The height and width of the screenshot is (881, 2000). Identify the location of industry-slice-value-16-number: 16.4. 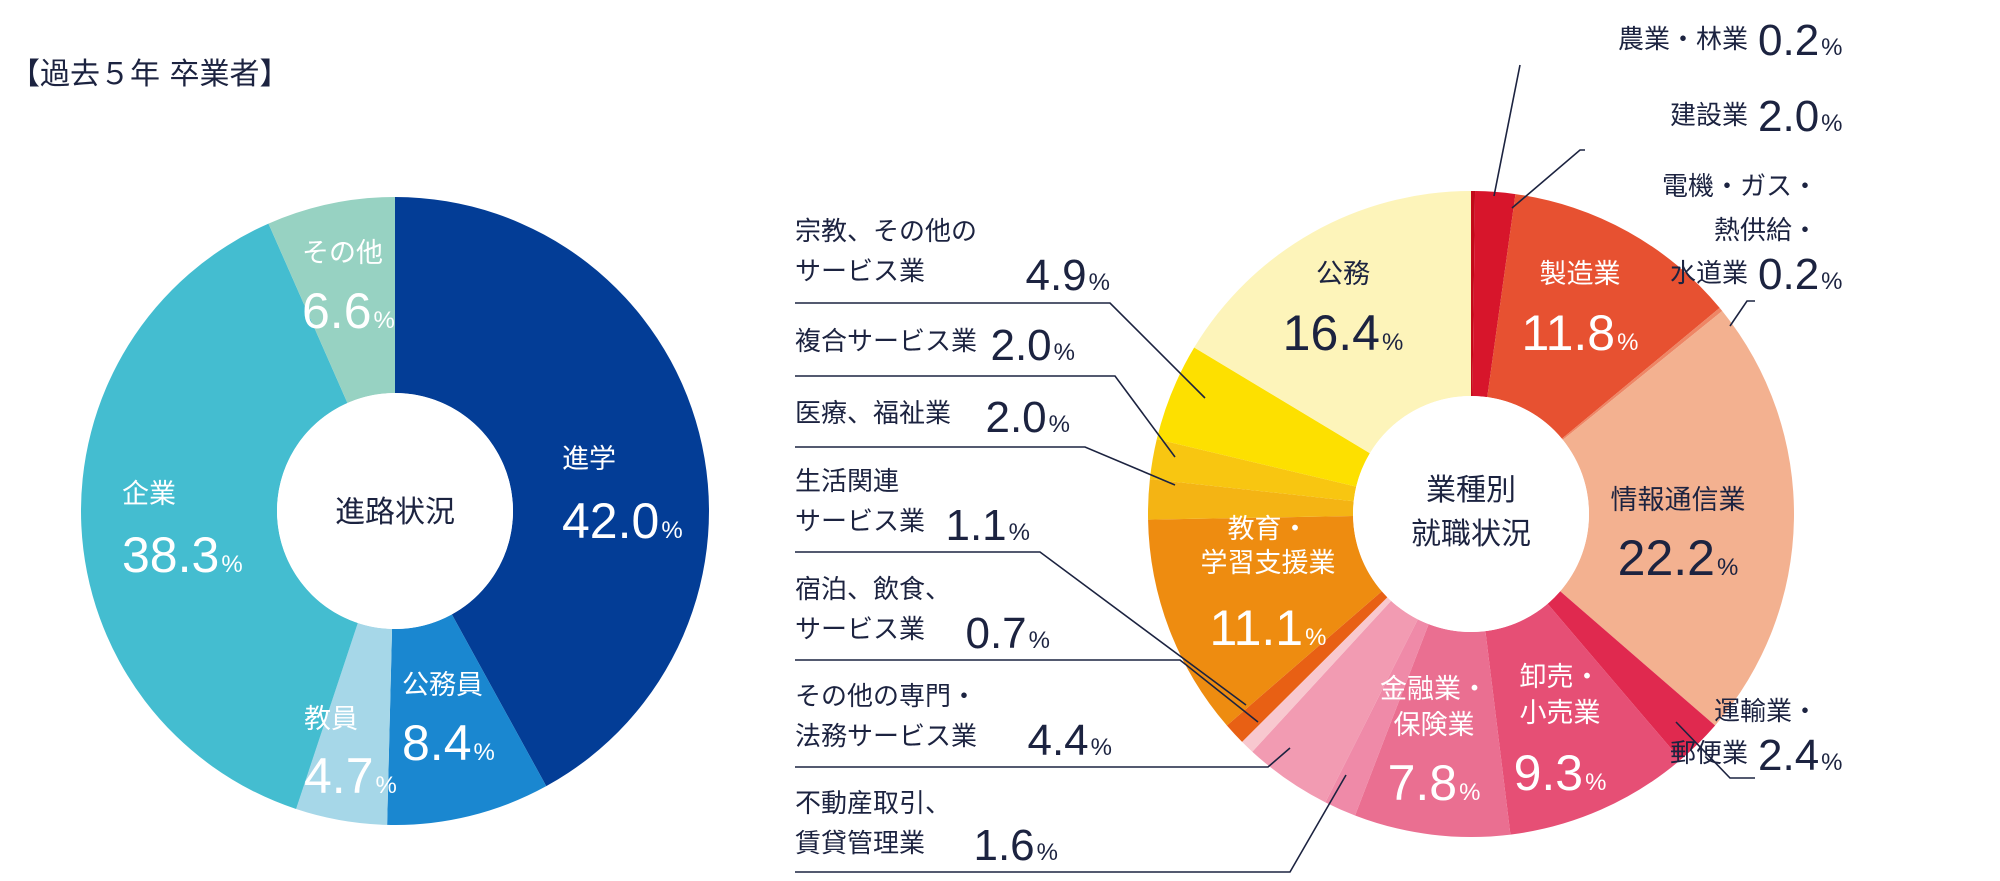
(1331, 333).